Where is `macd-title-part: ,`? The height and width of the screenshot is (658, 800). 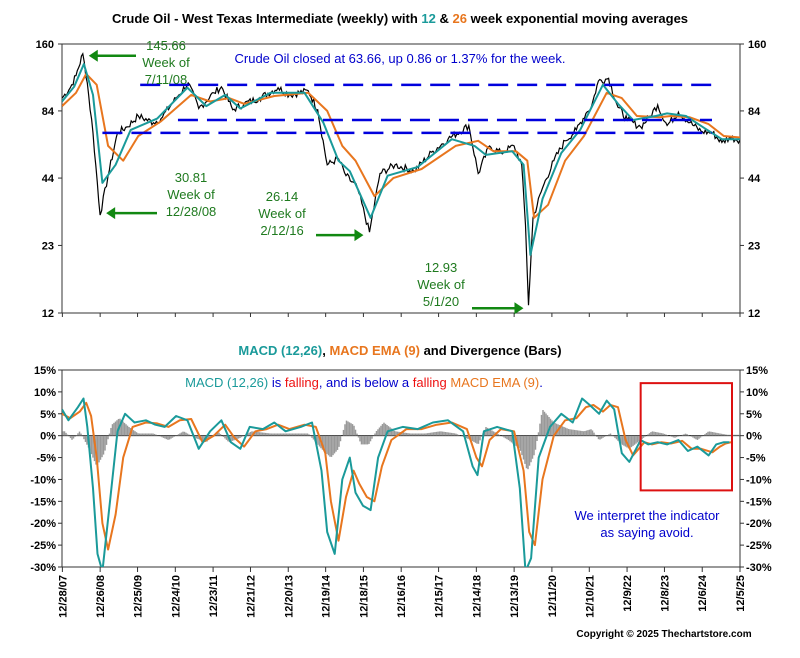 macd-title-part: , is located at coordinates (325, 350).